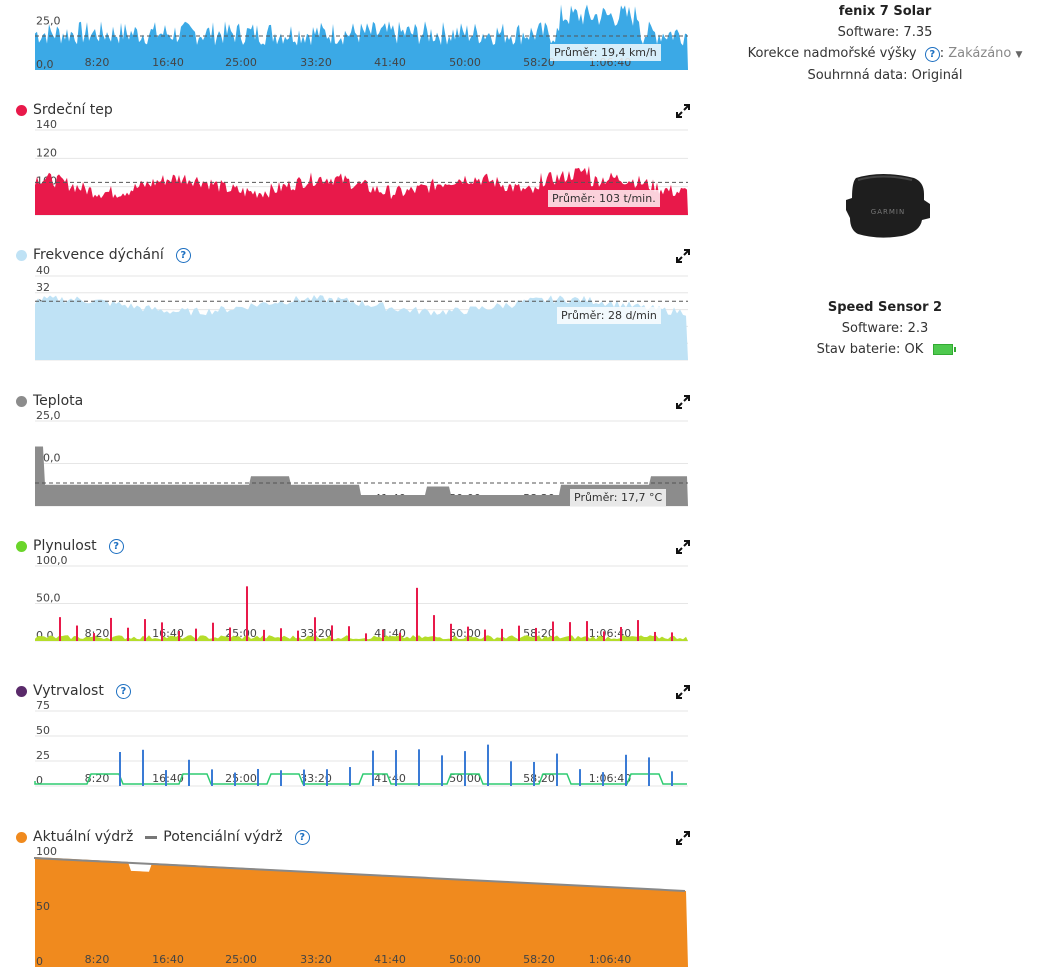  Describe the element at coordinates (885, 32) in the screenshot. I see `device-software: Software: 7.35` at that location.